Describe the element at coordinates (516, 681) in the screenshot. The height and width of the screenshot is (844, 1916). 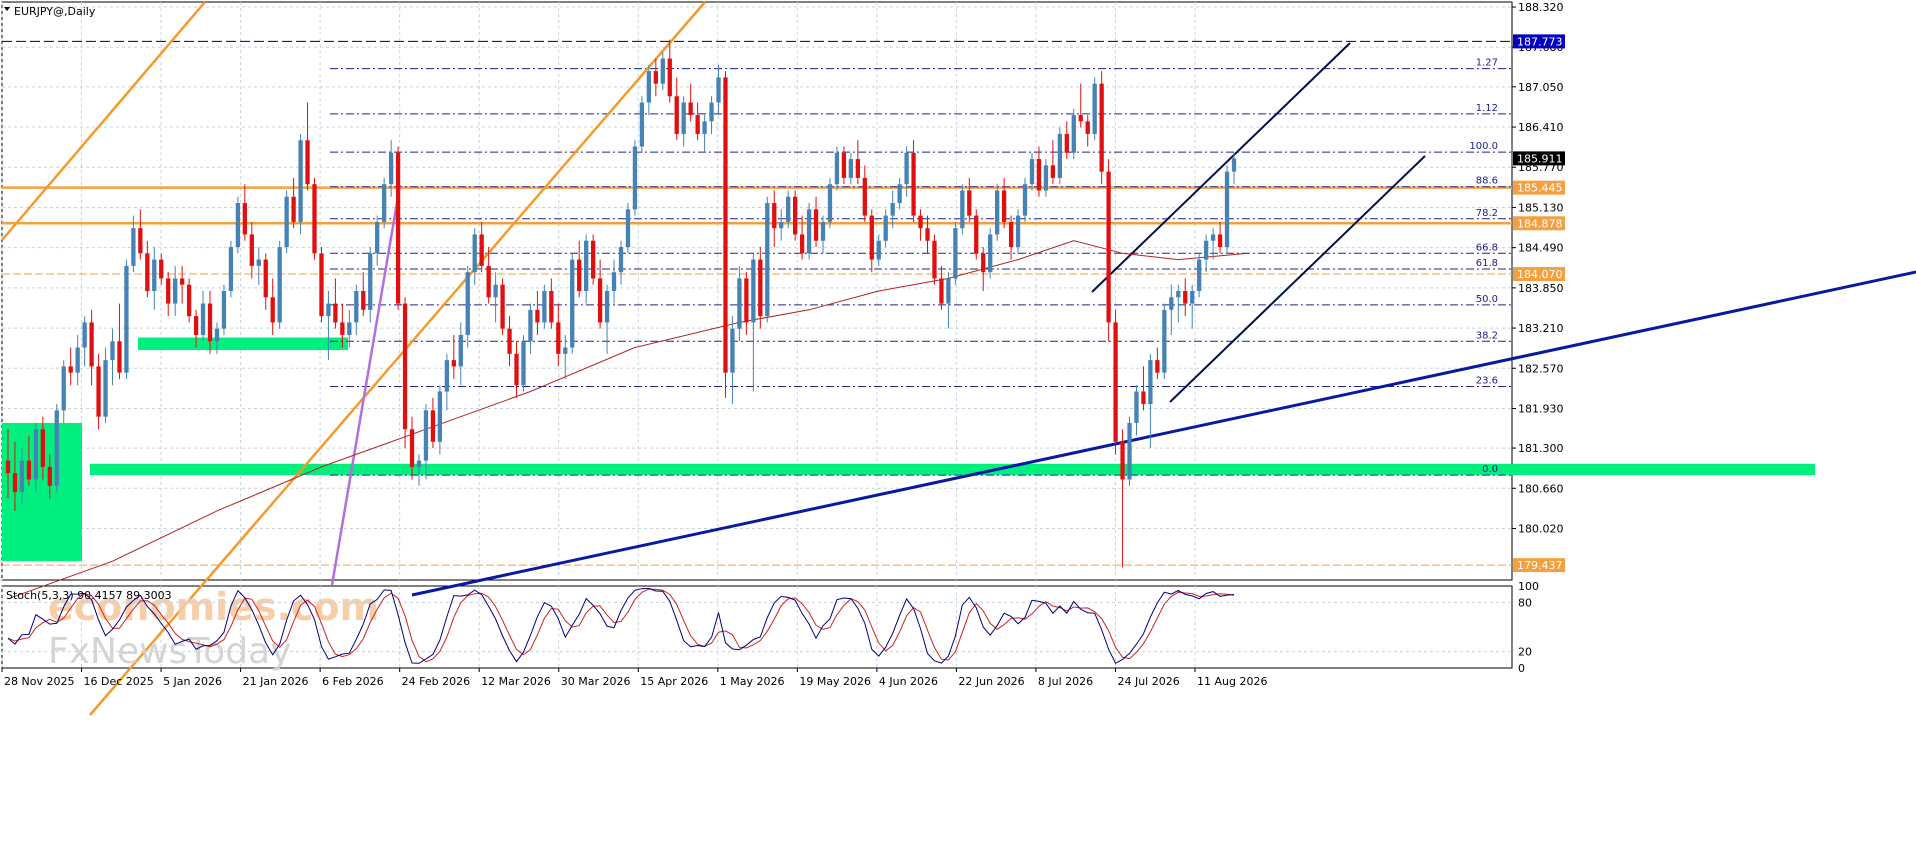
I see `time-tick-label: 12 Mar 2026` at that location.